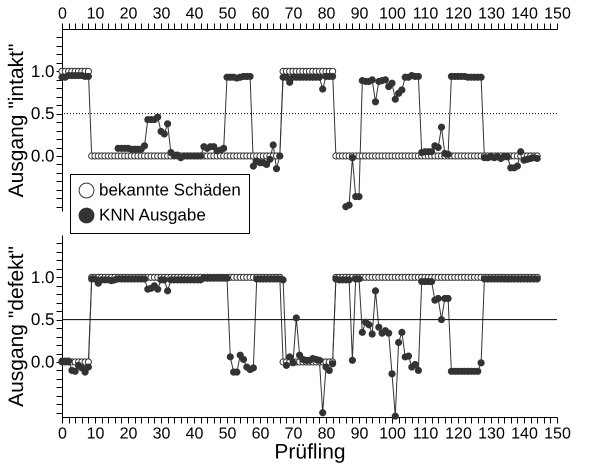 The height and width of the screenshot is (474, 605). I want to click on x-axis-title: Prüfling, so click(310, 452).